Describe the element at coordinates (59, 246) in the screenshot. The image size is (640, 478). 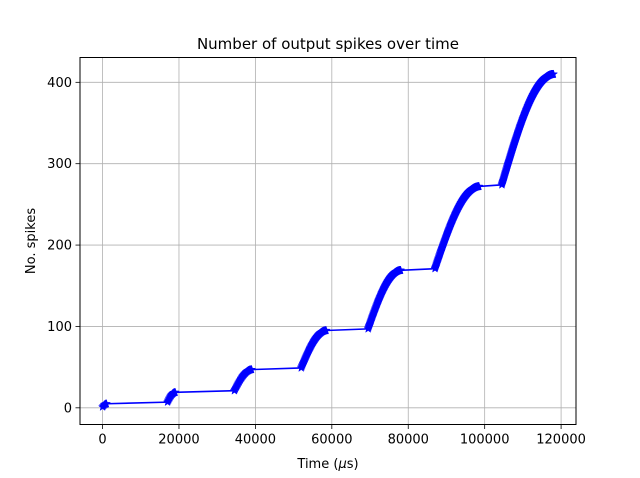
I see `y-tick-label: 200` at that location.